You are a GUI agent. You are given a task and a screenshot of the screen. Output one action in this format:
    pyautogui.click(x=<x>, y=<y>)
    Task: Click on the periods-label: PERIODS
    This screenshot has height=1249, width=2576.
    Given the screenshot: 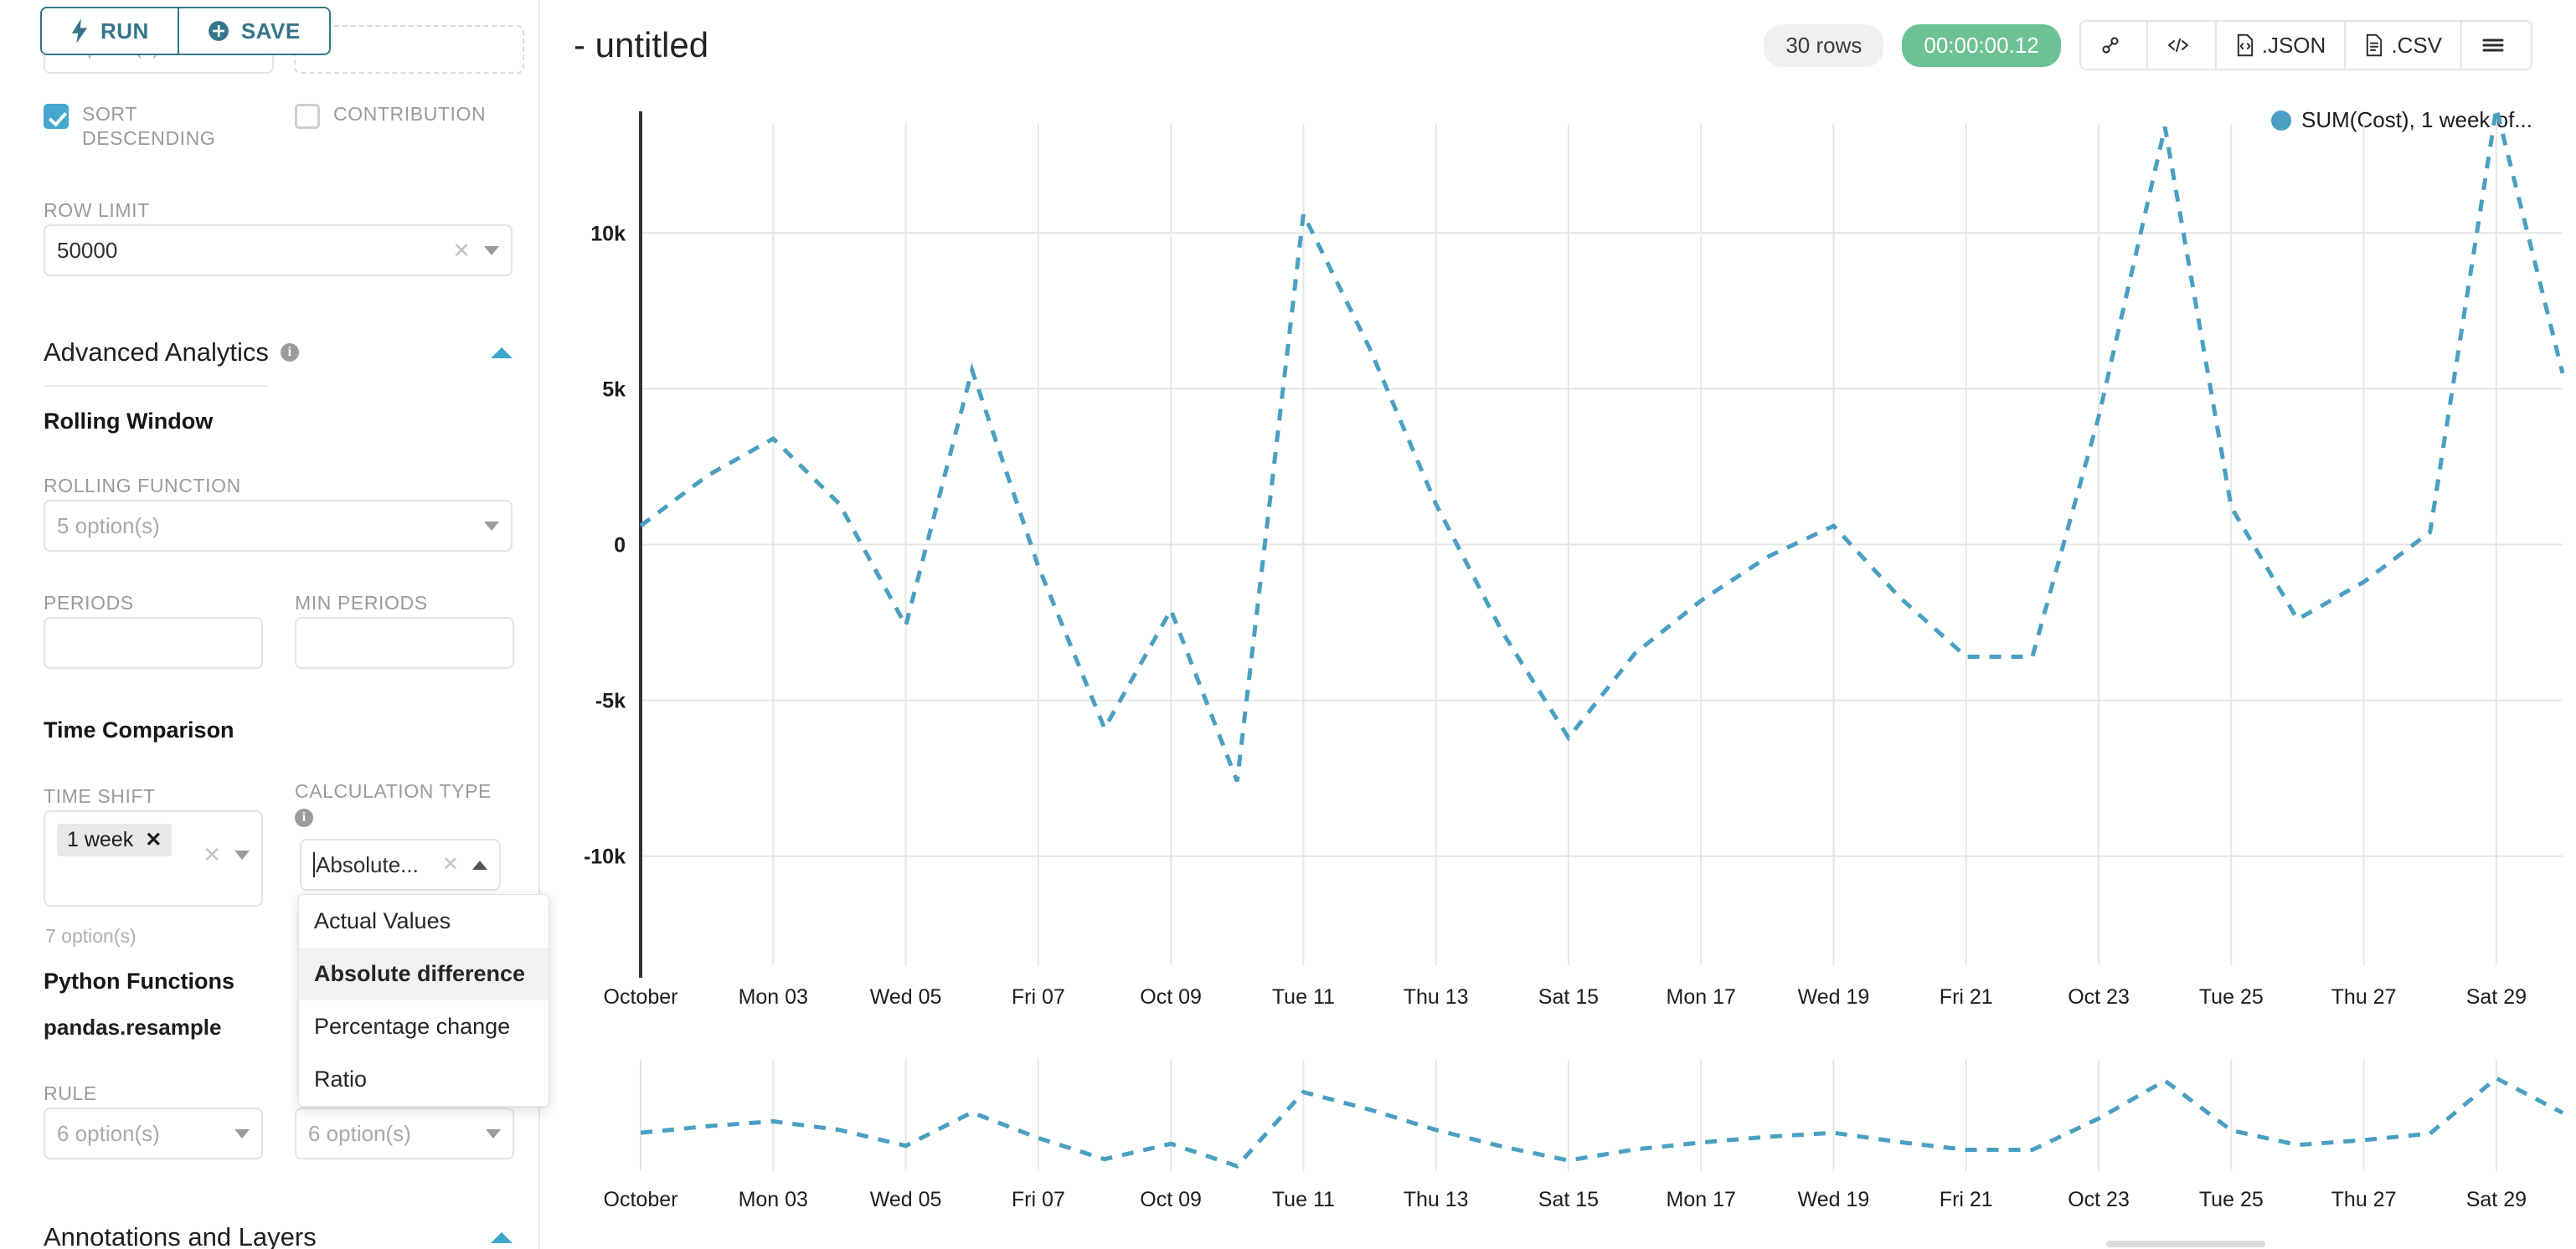 What is the action you would take?
    pyautogui.click(x=89, y=603)
    